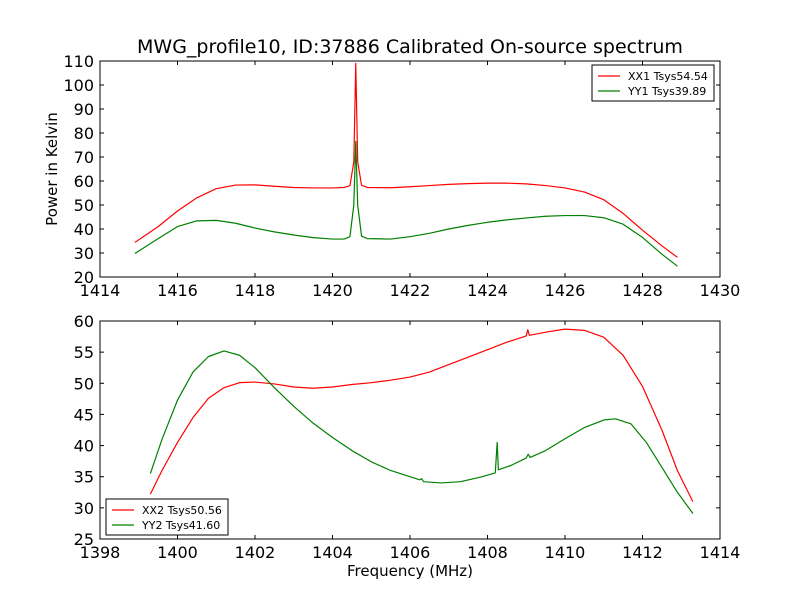  What do you see at coordinates (720, 290) in the screenshot?
I see `top-xtick-label: 1430` at bounding box center [720, 290].